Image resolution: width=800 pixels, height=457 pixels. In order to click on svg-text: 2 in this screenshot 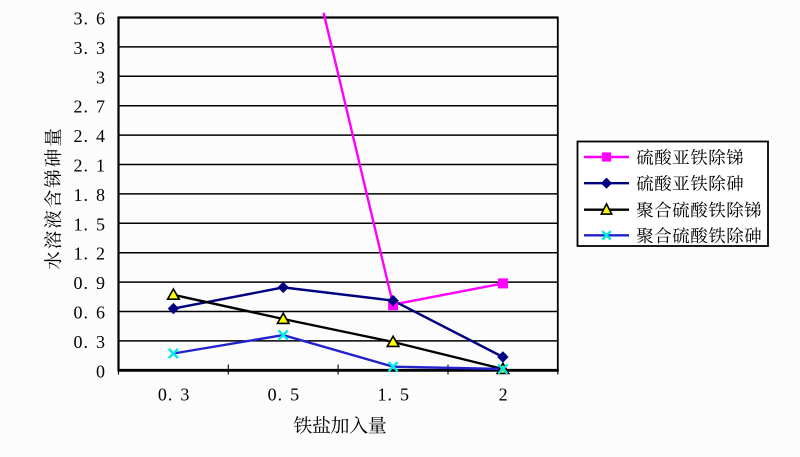, I will do `click(504, 395)`.